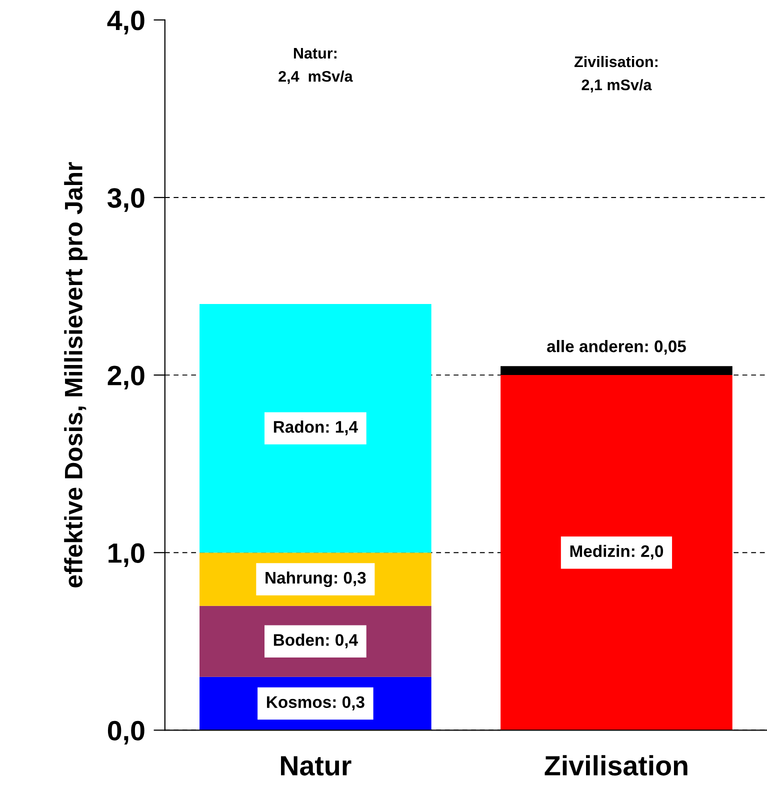 The height and width of the screenshot is (798, 767). What do you see at coordinates (125, 22) in the screenshot?
I see `y-tick-label: 4,0` at bounding box center [125, 22].